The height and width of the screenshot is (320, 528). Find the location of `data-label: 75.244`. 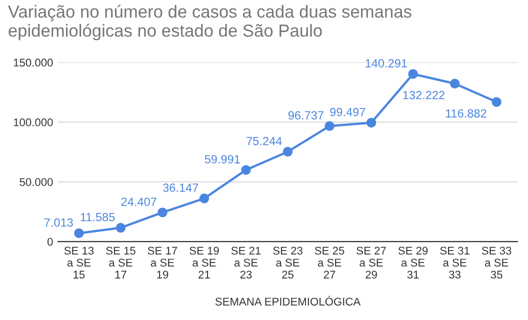

data-label: 75.244 is located at coordinates (264, 141).